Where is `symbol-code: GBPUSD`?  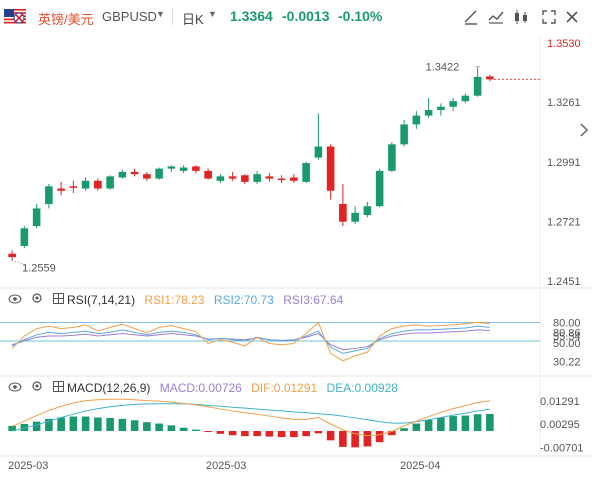 symbol-code: GBPUSD is located at coordinates (129, 16).